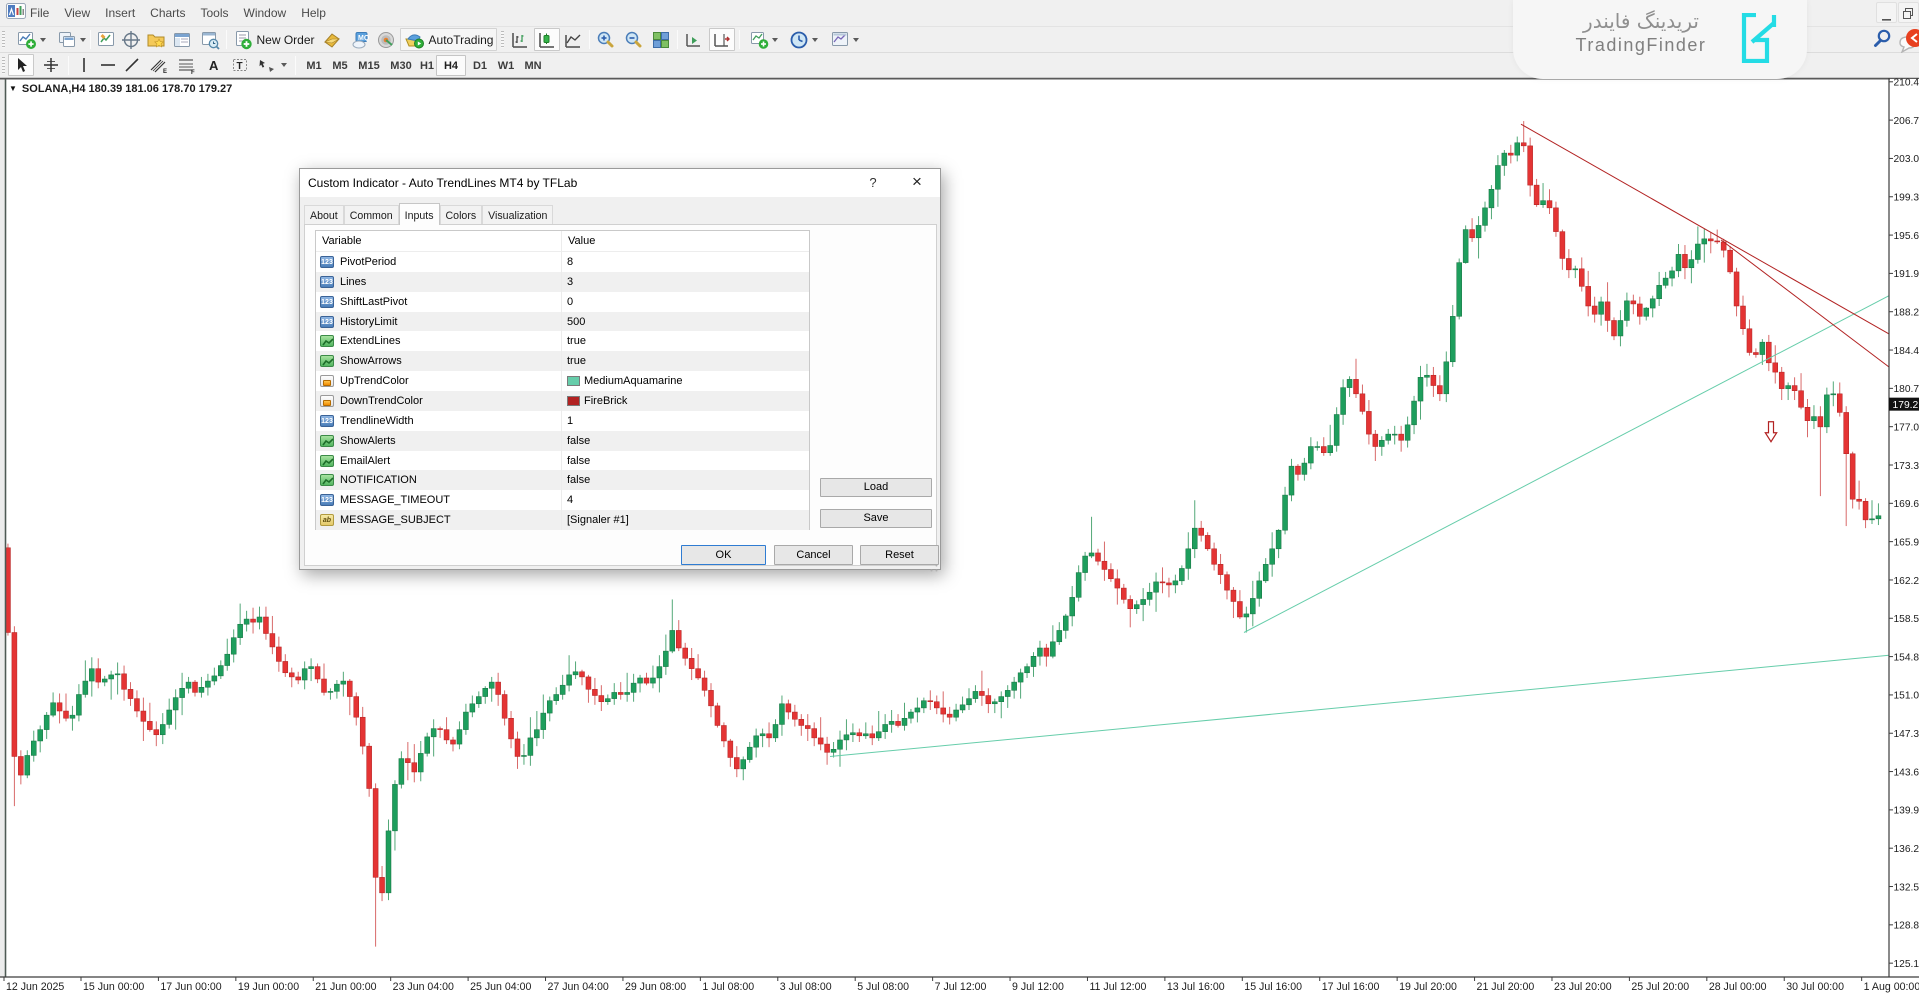 The width and height of the screenshot is (1919, 996). Describe the element at coordinates (562, 361) in the screenshot. I see `parameter-row-showarrows: ShowArrows true` at that location.